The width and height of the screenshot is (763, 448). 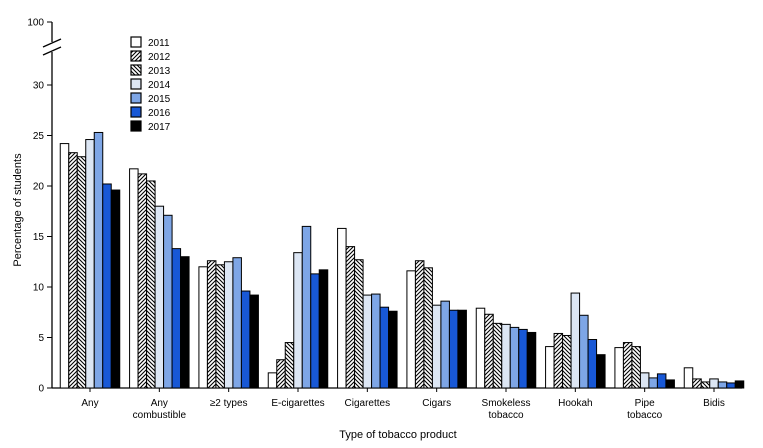 I want to click on legend-label: 2012, so click(x=159, y=57).